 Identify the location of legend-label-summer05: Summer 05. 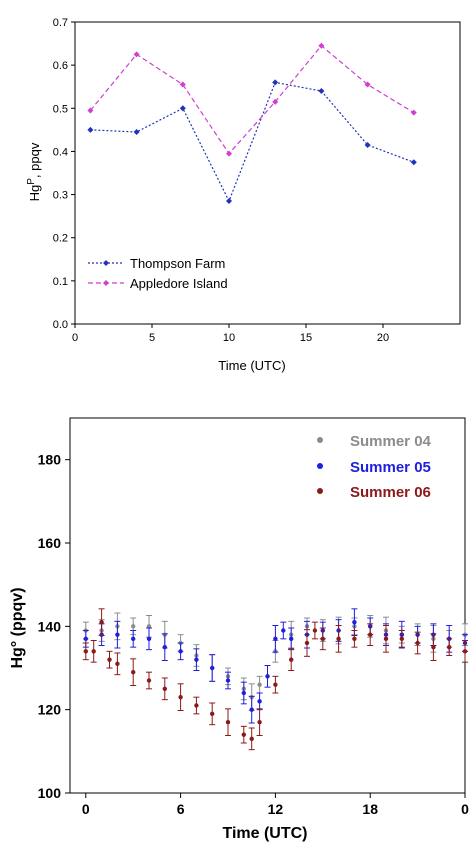
(390, 467).